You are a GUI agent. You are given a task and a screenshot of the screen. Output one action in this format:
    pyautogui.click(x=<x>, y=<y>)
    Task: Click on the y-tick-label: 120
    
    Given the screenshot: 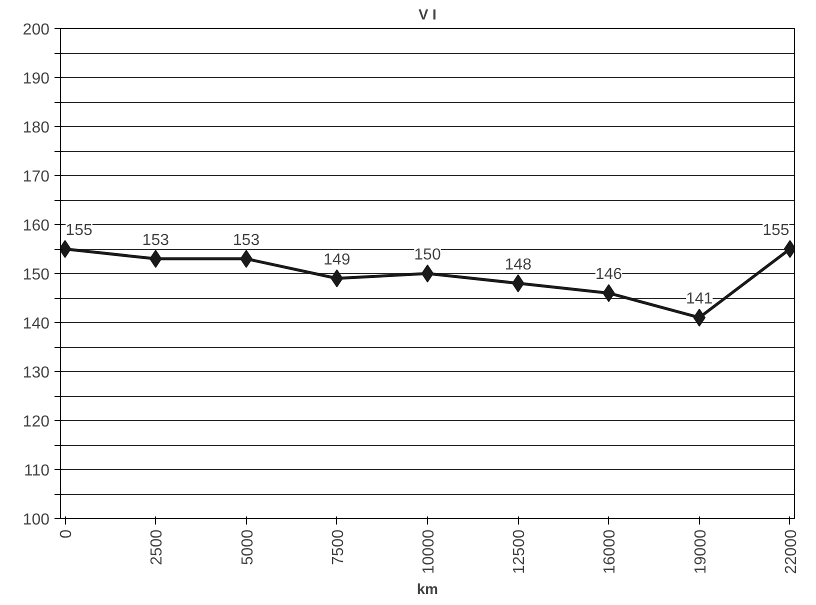 What is the action you would take?
    pyautogui.click(x=36, y=422)
    